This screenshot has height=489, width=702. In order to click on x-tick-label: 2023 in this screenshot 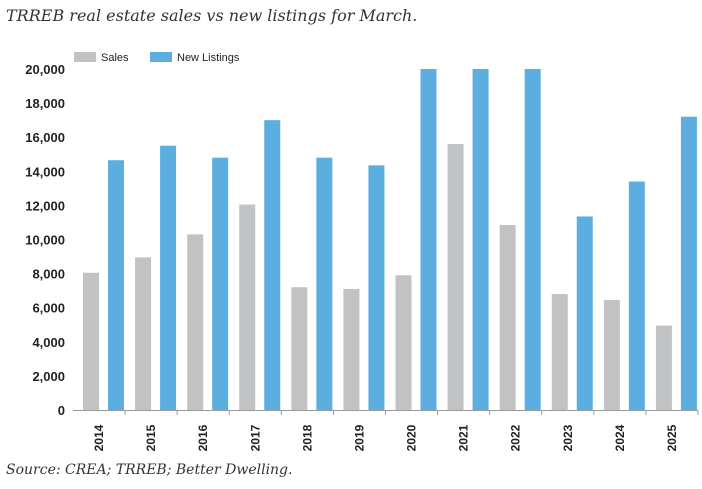, I will do `click(568, 437)`.